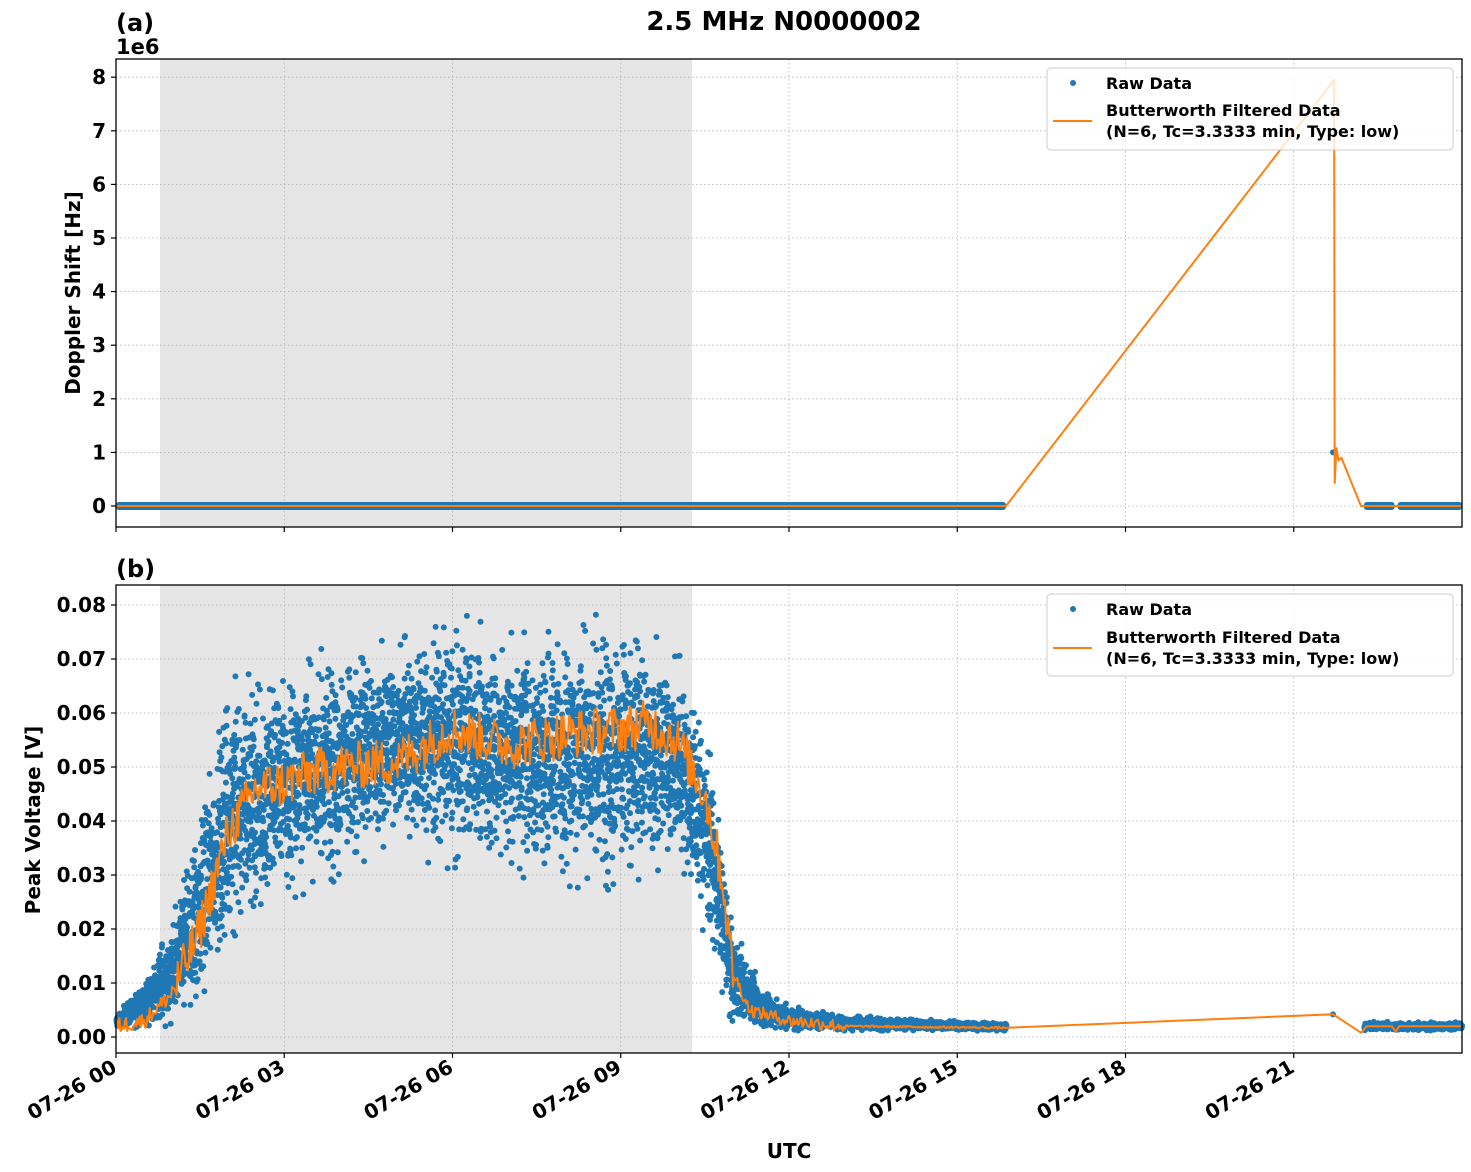 The height and width of the screenshot is (1172, 1471). Describe the element at coordinates (99, 452) in the screenshot. I see `y-tick-label: 1` at that location.